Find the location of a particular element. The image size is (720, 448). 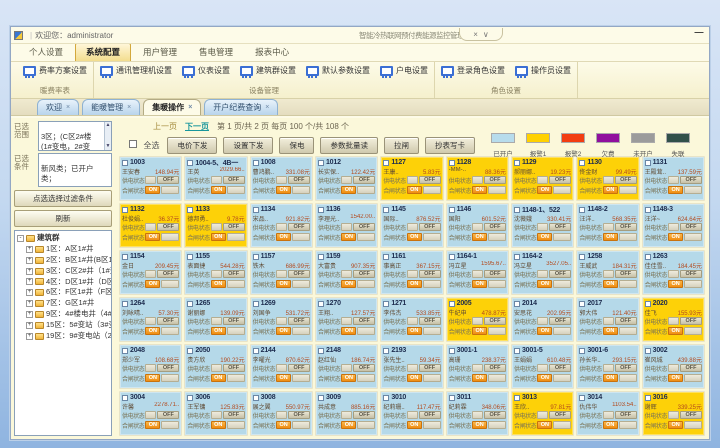

meter-card: 1127 王康.. 5.83元 供电状态 OFF 合闸状态 ON is located at coordinates (412, 178).